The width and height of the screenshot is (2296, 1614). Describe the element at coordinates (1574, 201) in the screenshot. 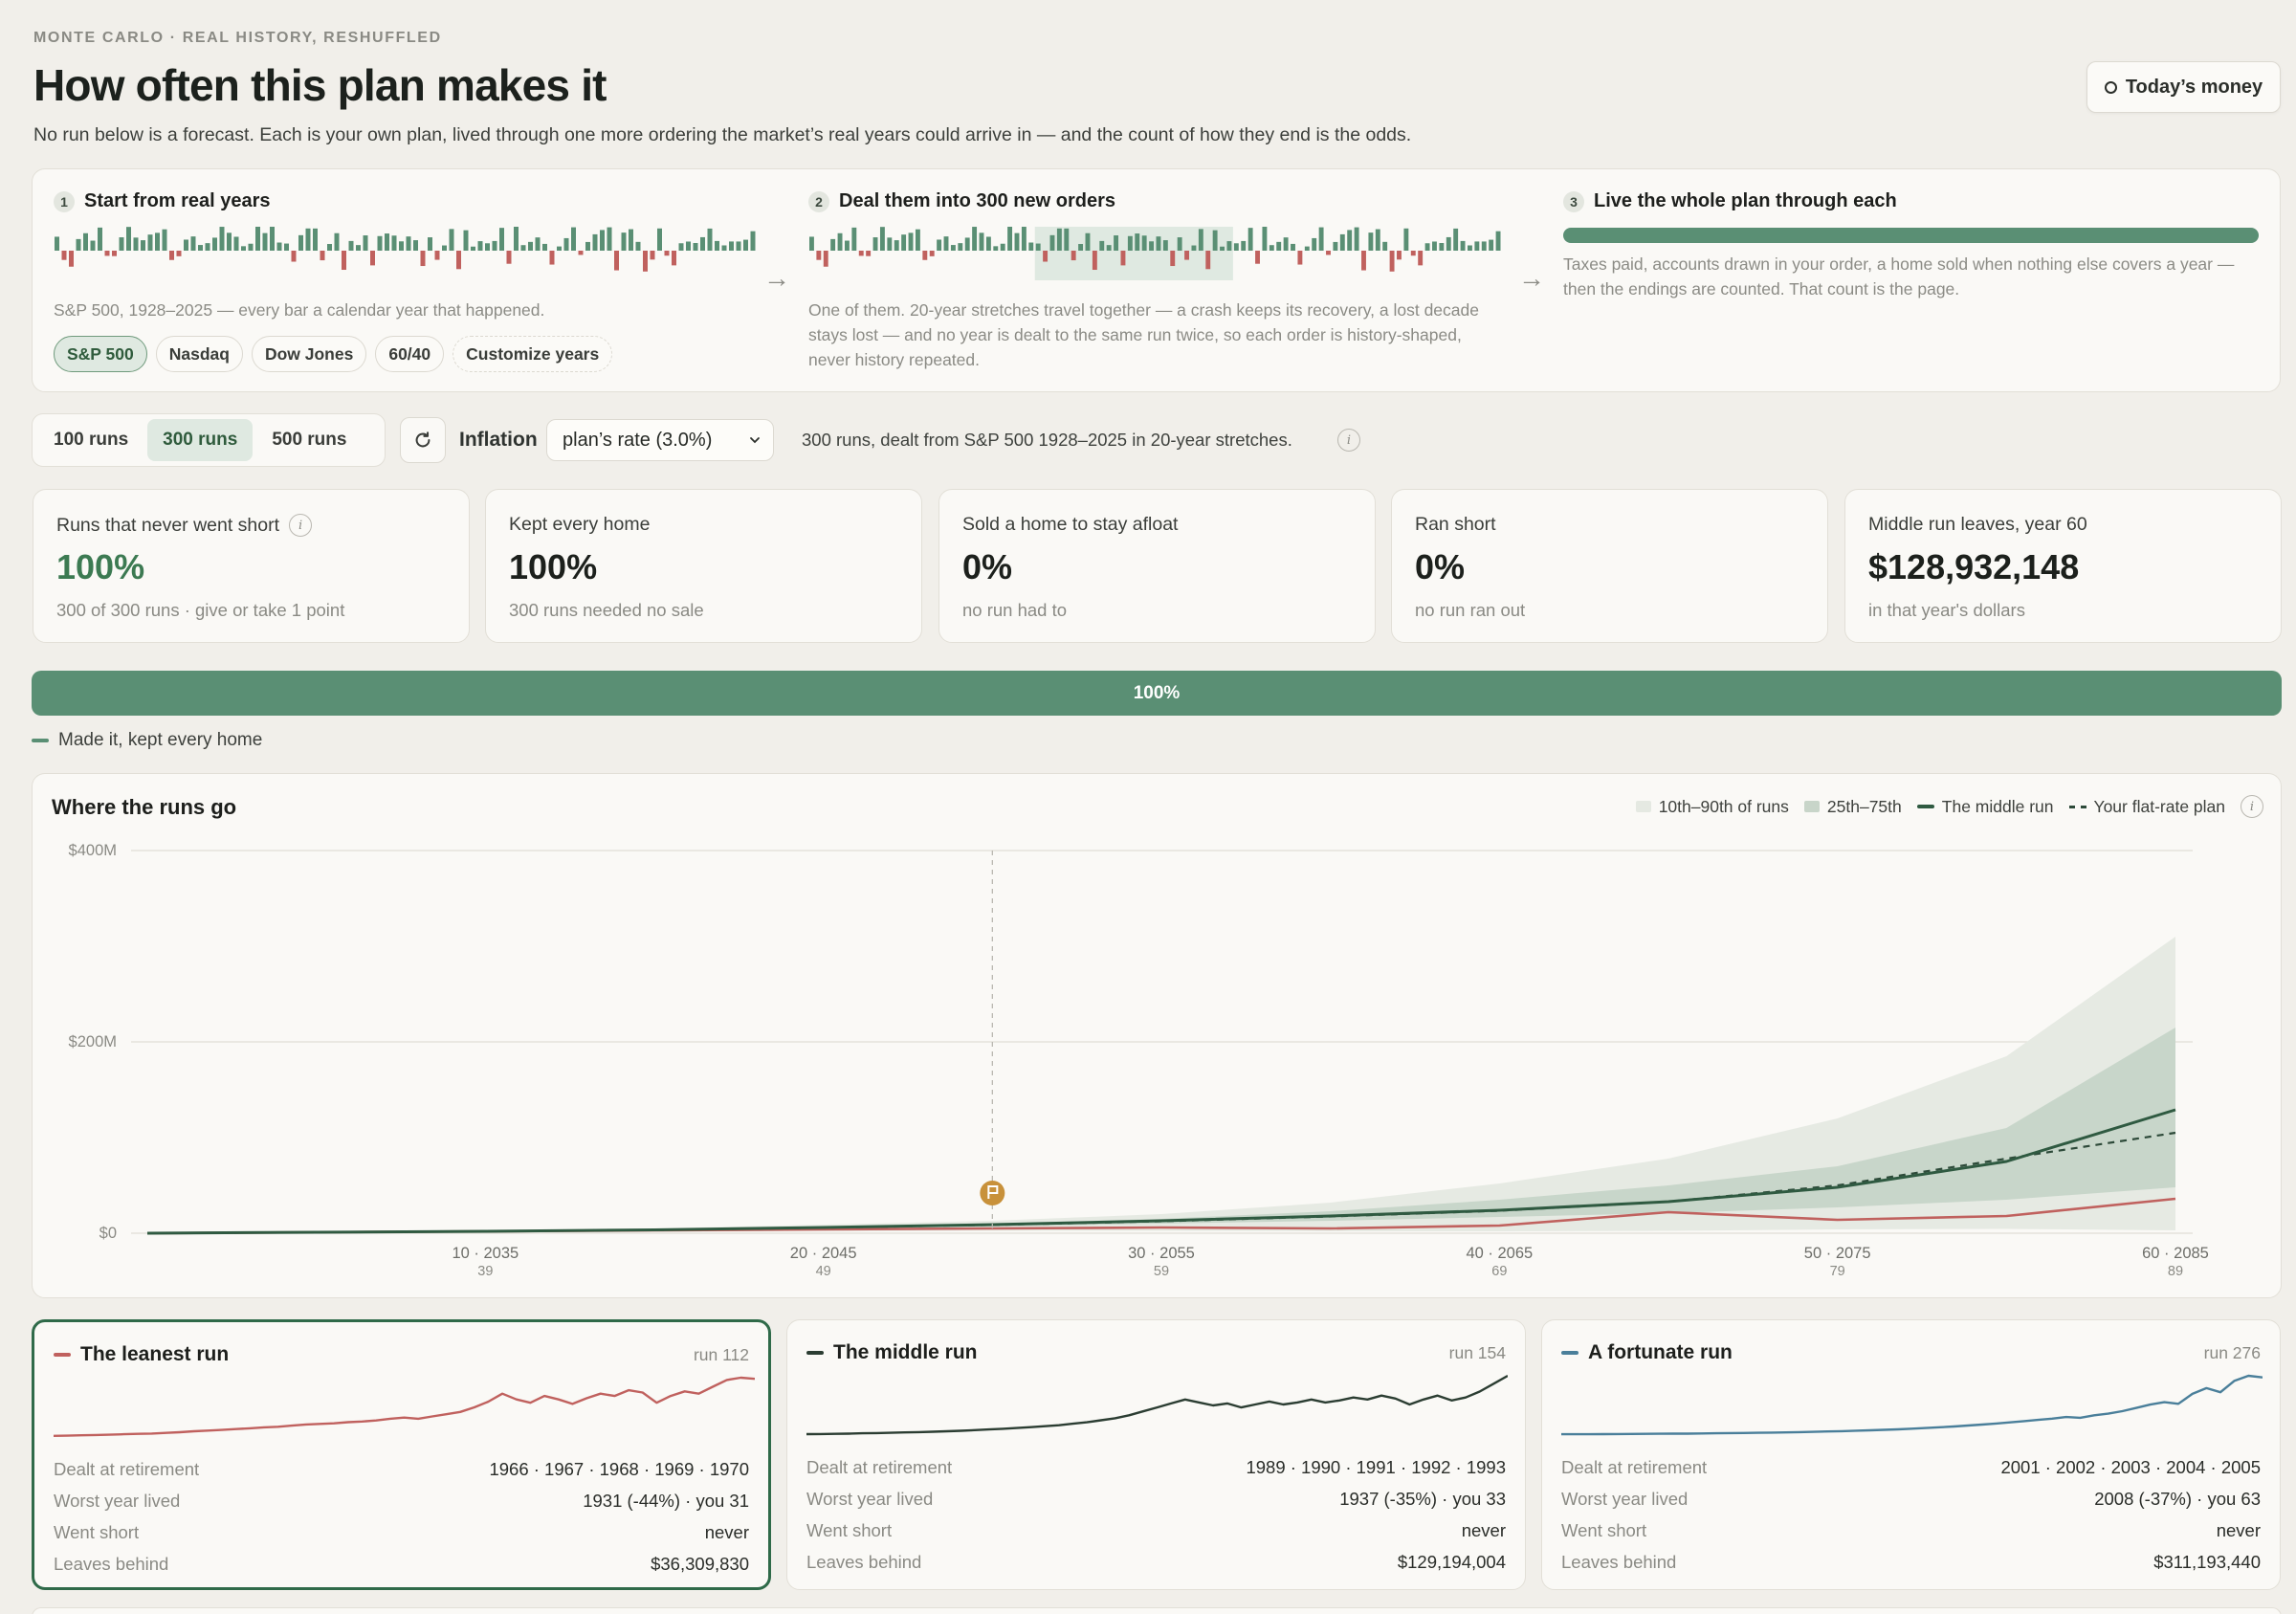

I see `step-number: 3` at that location.